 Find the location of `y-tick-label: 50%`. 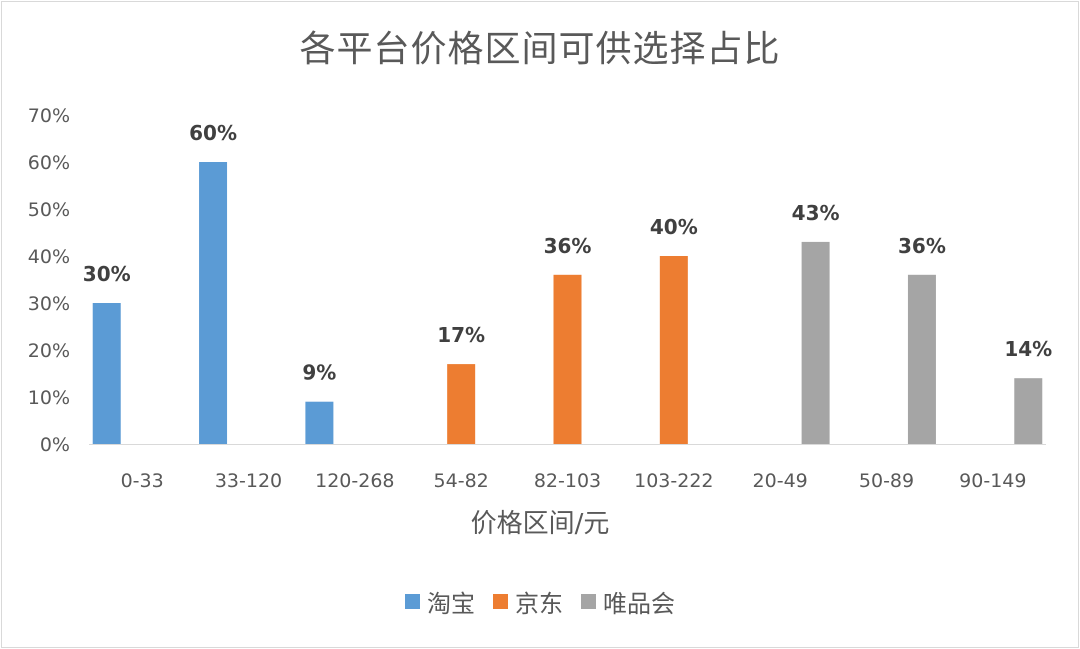

y-tick-label: 50% is located at coordinates (49, 210).